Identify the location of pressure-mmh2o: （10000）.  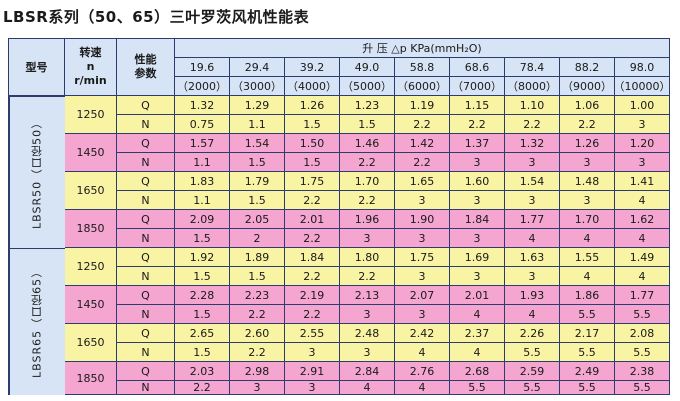
(642, 86).